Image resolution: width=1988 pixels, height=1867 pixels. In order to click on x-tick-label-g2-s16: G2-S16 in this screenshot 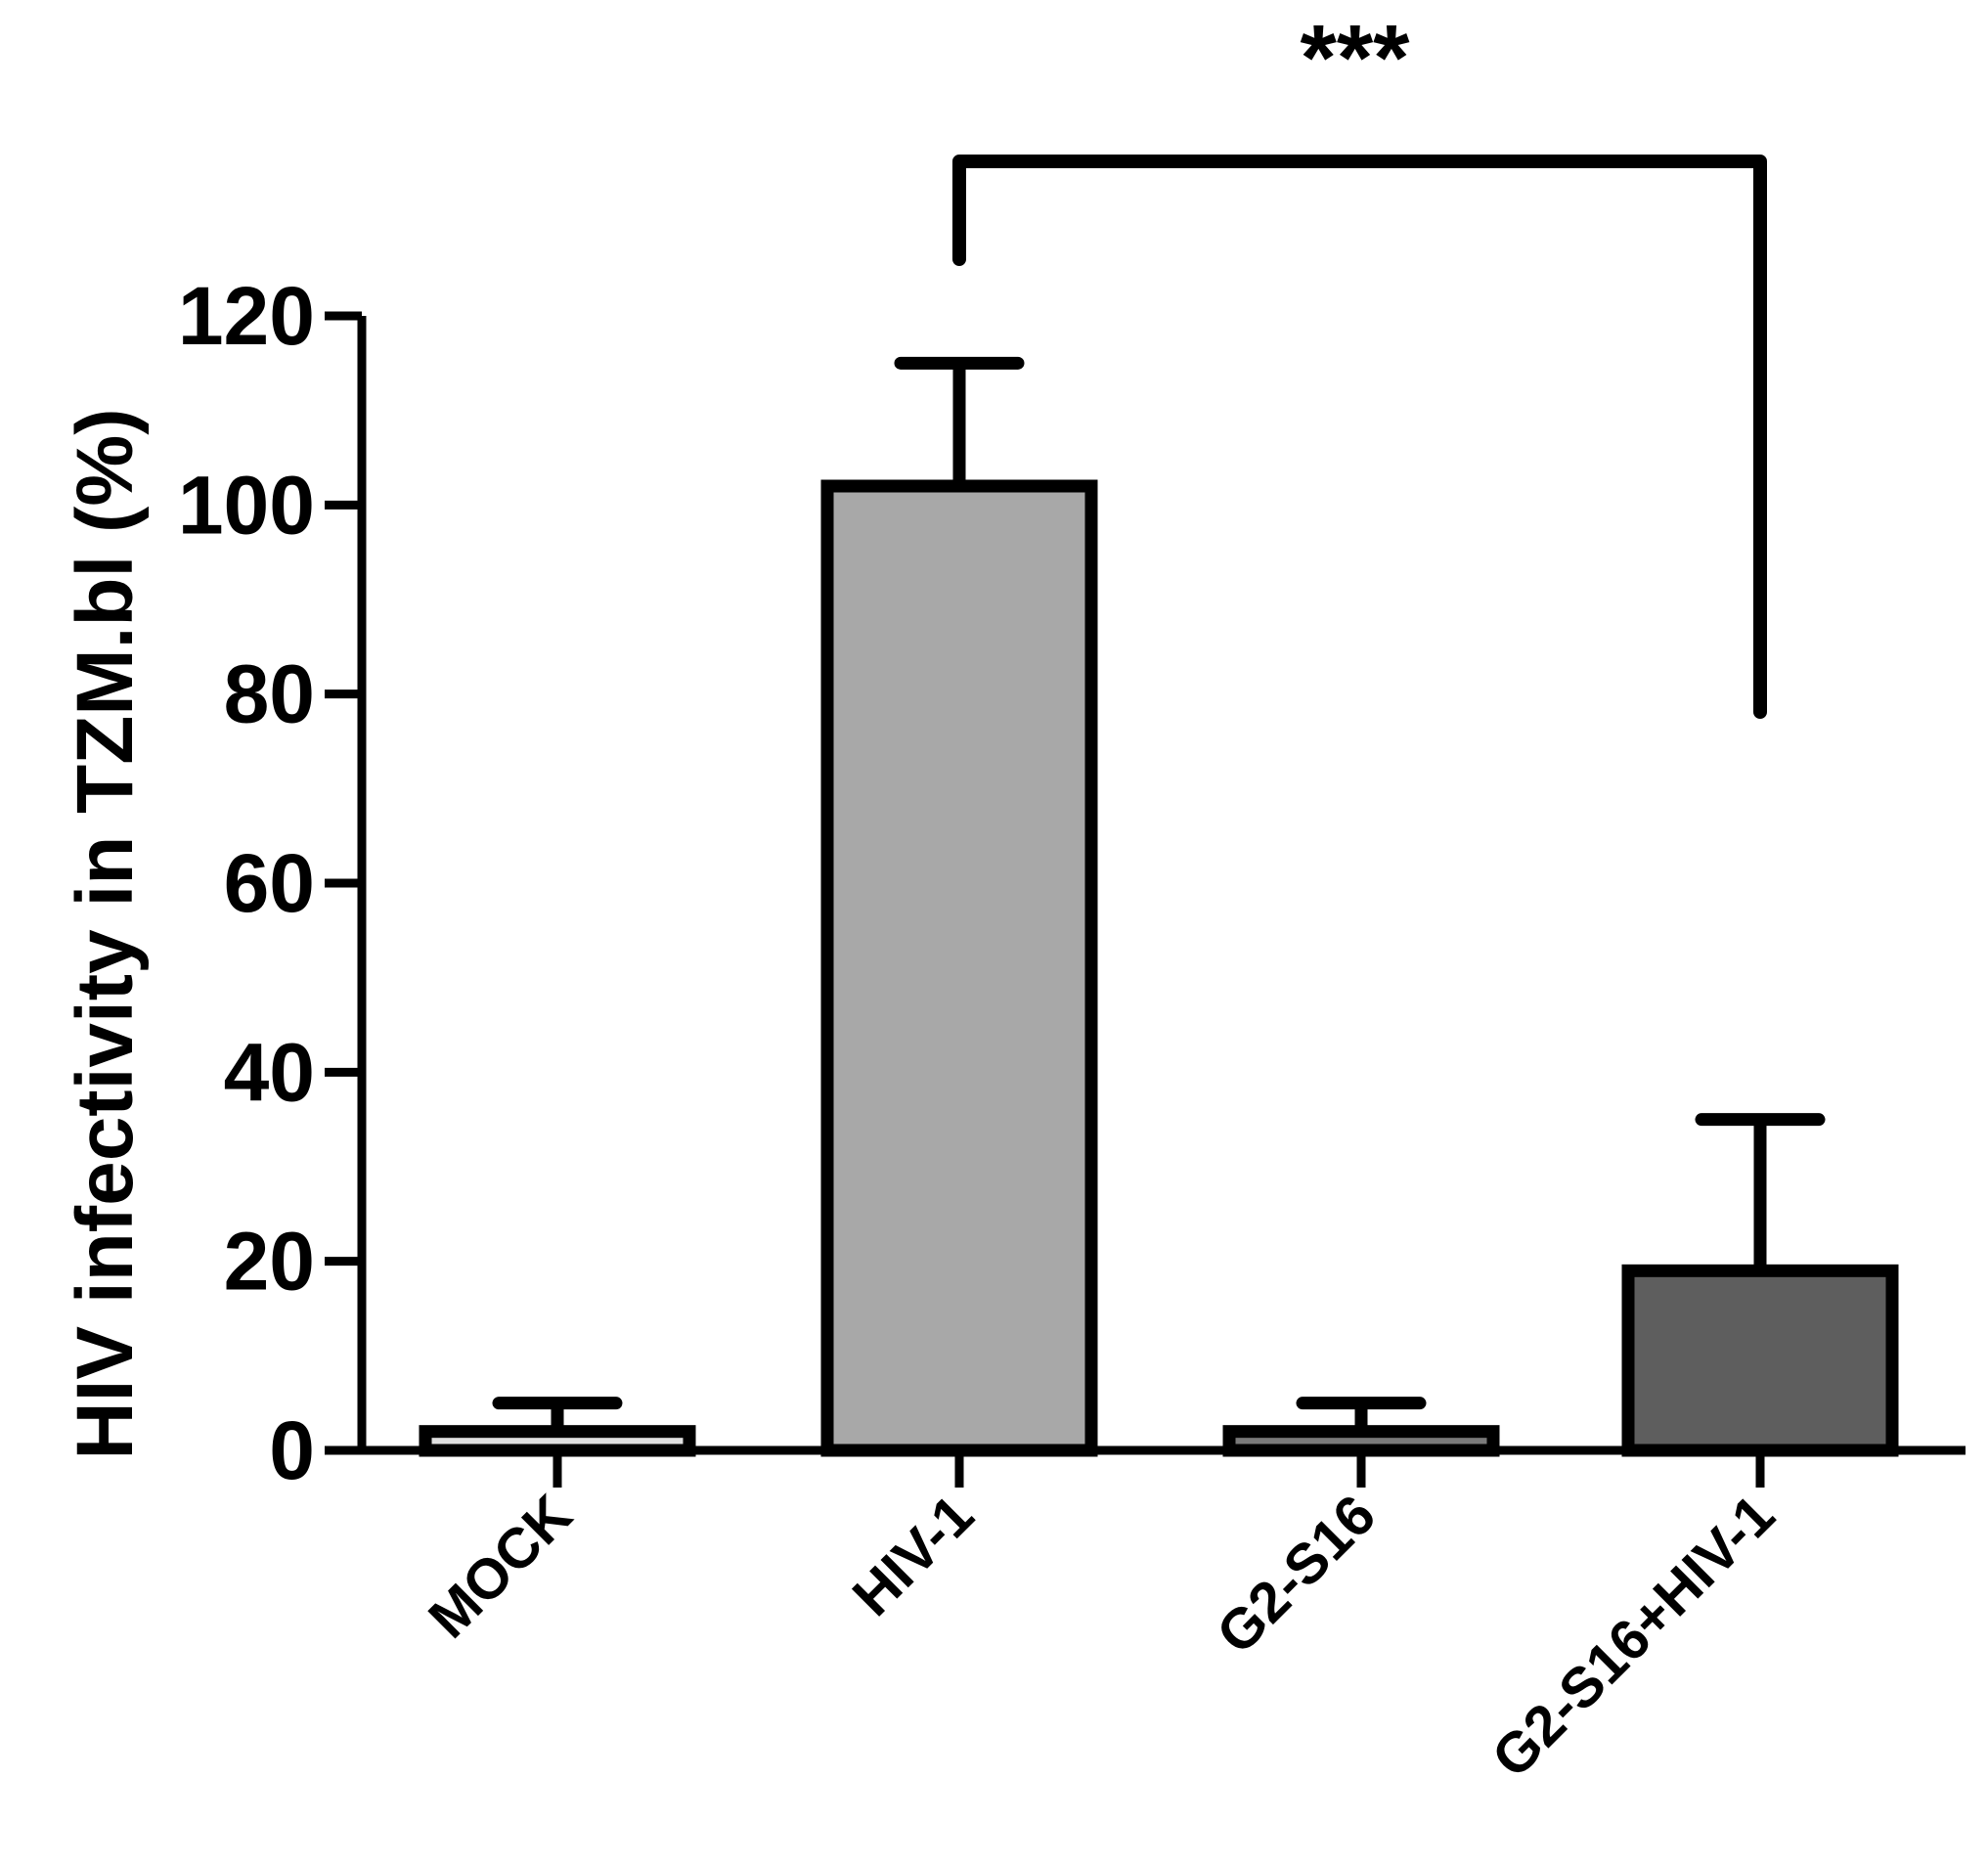, I will do `click(1296, 1575)`.